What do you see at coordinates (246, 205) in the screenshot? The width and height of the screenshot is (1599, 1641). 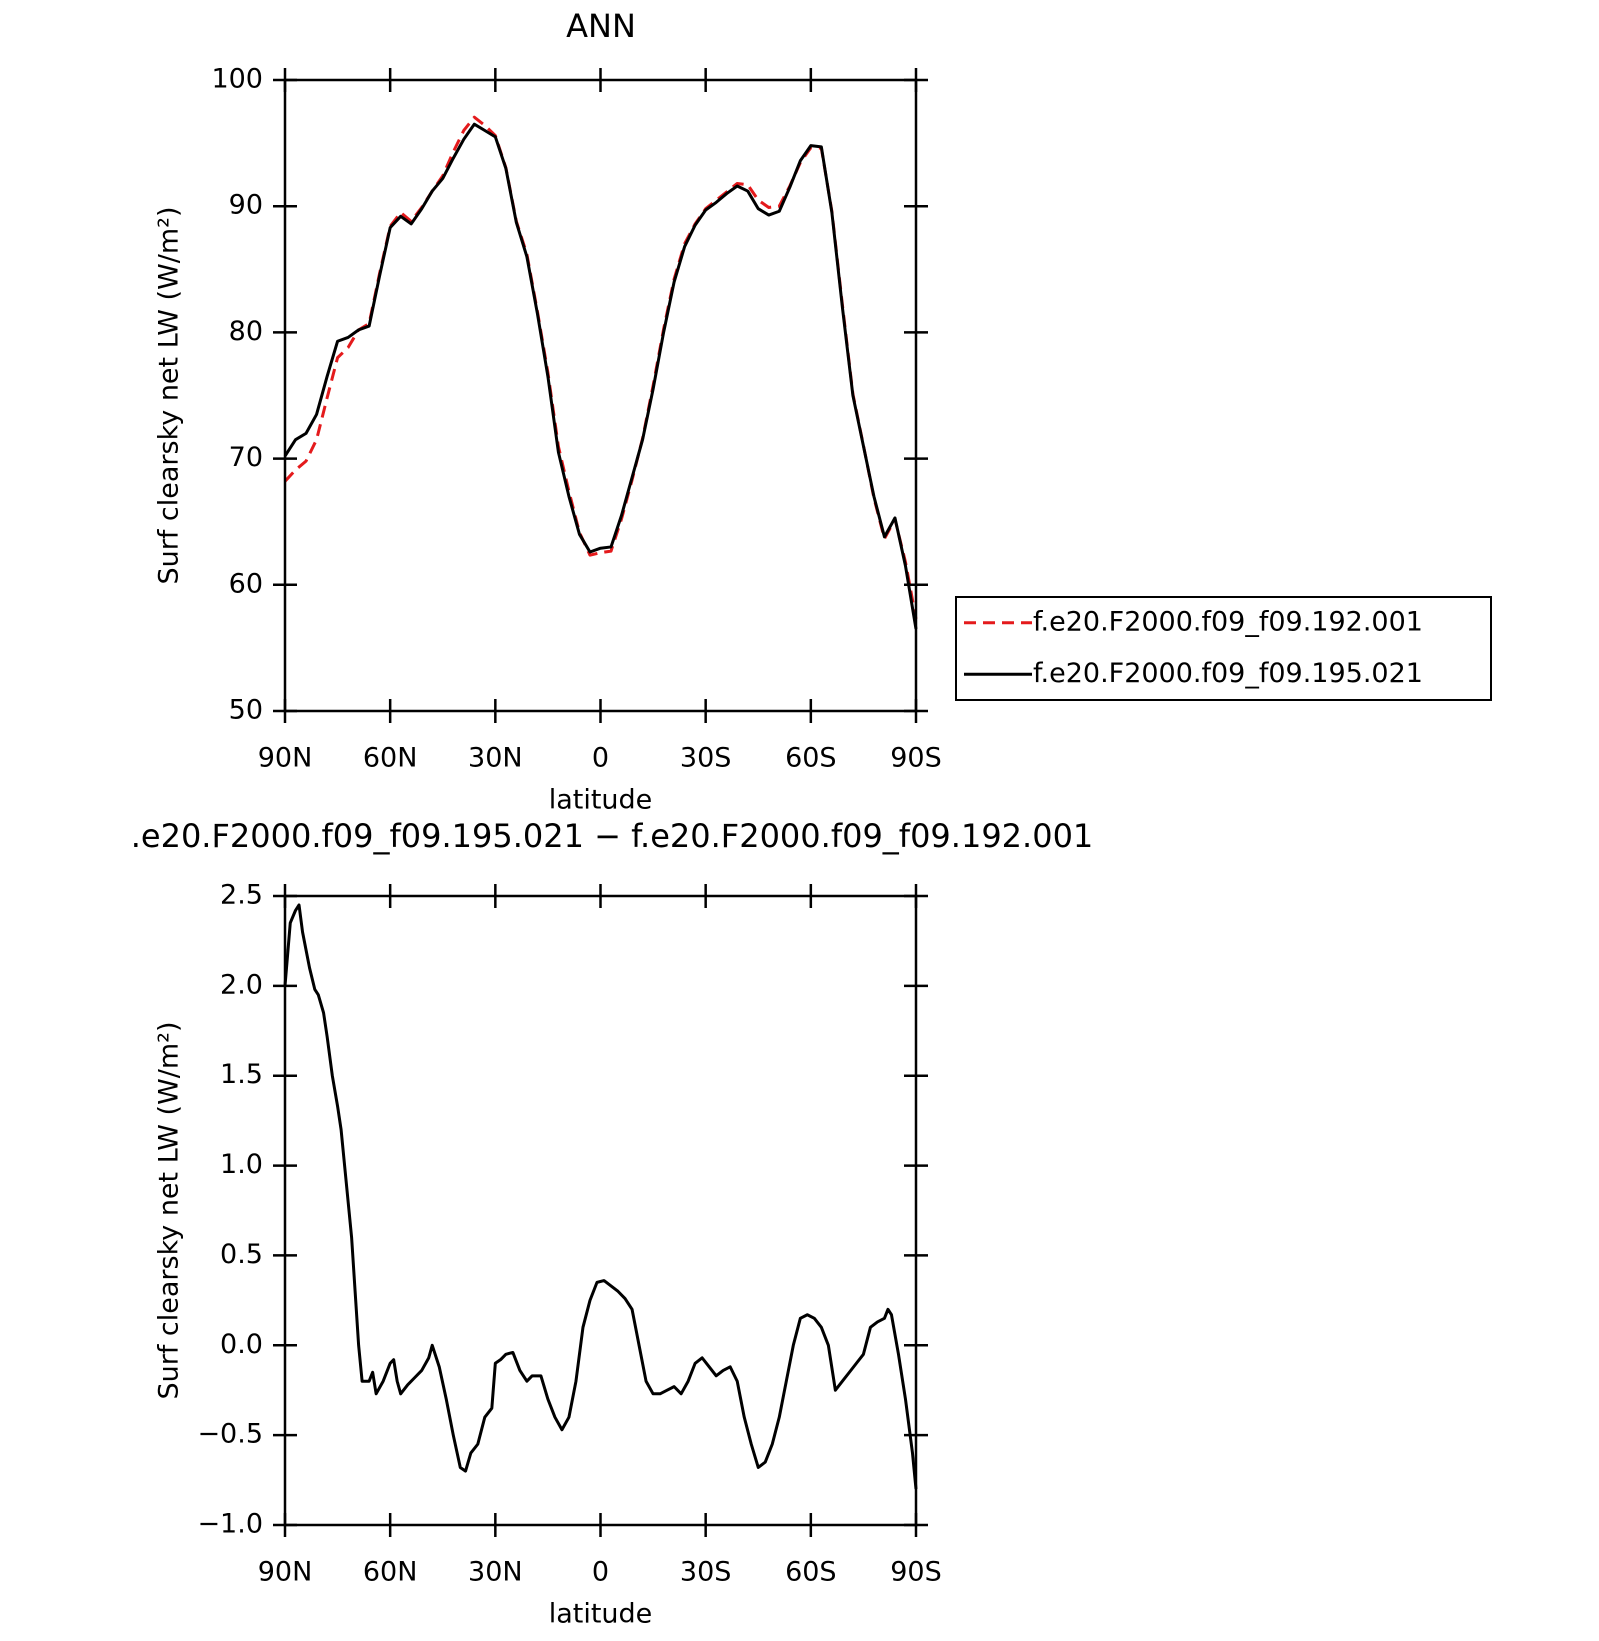 I see `y-tick-label: 90` at bounding box center [246, 205].